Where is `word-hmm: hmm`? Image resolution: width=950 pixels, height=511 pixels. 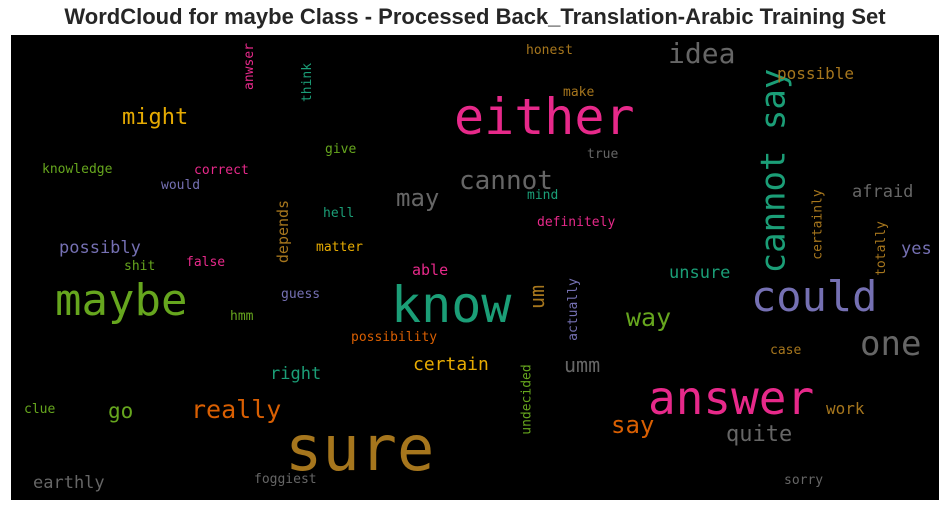
word-hmm: hmm is located at coordinates (242, 316).